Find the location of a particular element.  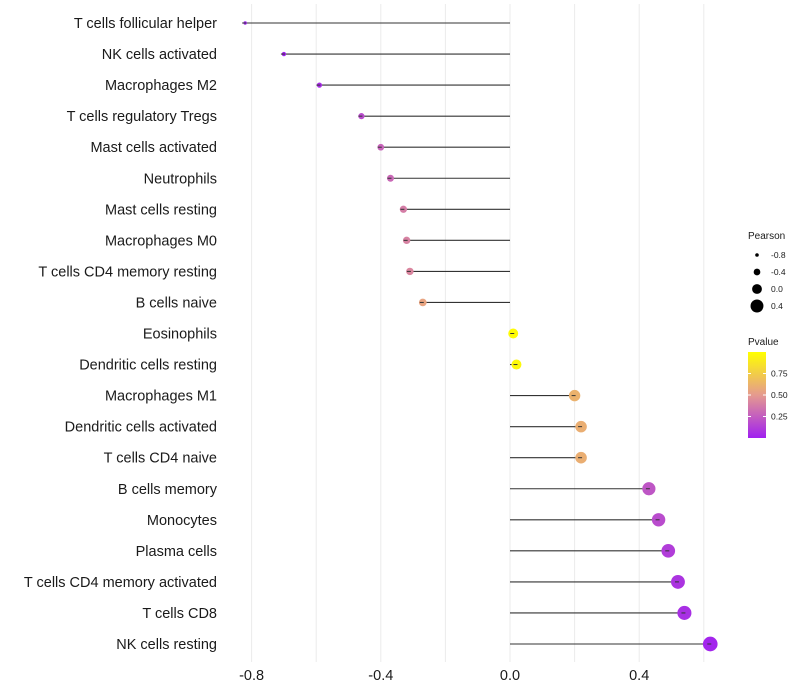

legend-size-label: -0.8 is located at coordinates (778, 255).